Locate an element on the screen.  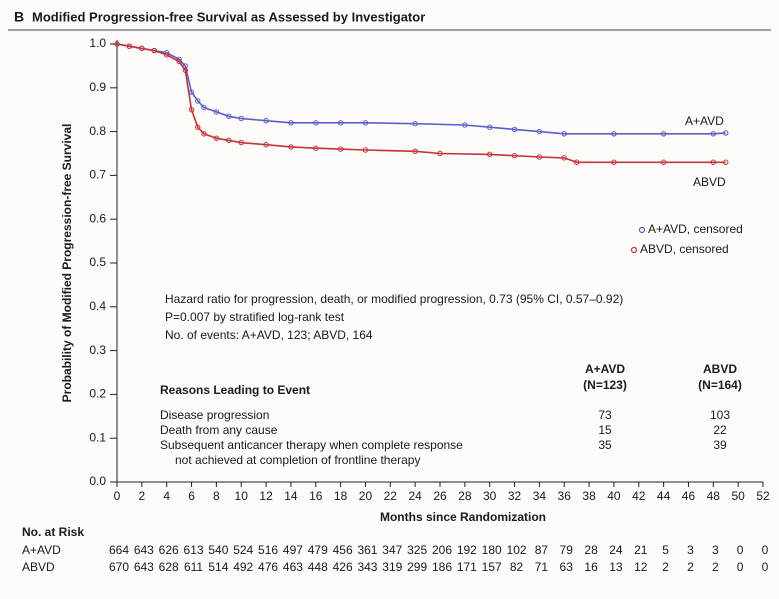
y-tick-label: 0.8 is located at coordinates (97, 131).